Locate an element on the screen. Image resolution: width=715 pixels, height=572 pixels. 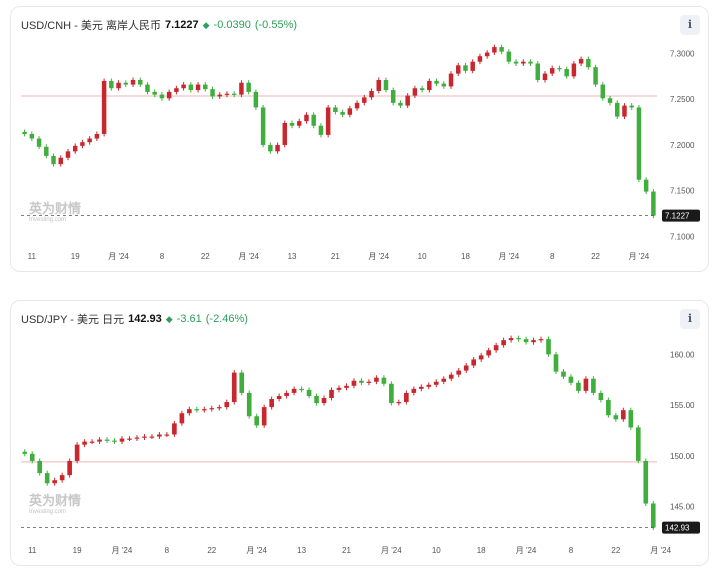
pair-name: USD/CNH - 美元 离岸人民币 is located at coordinates (91, 26).